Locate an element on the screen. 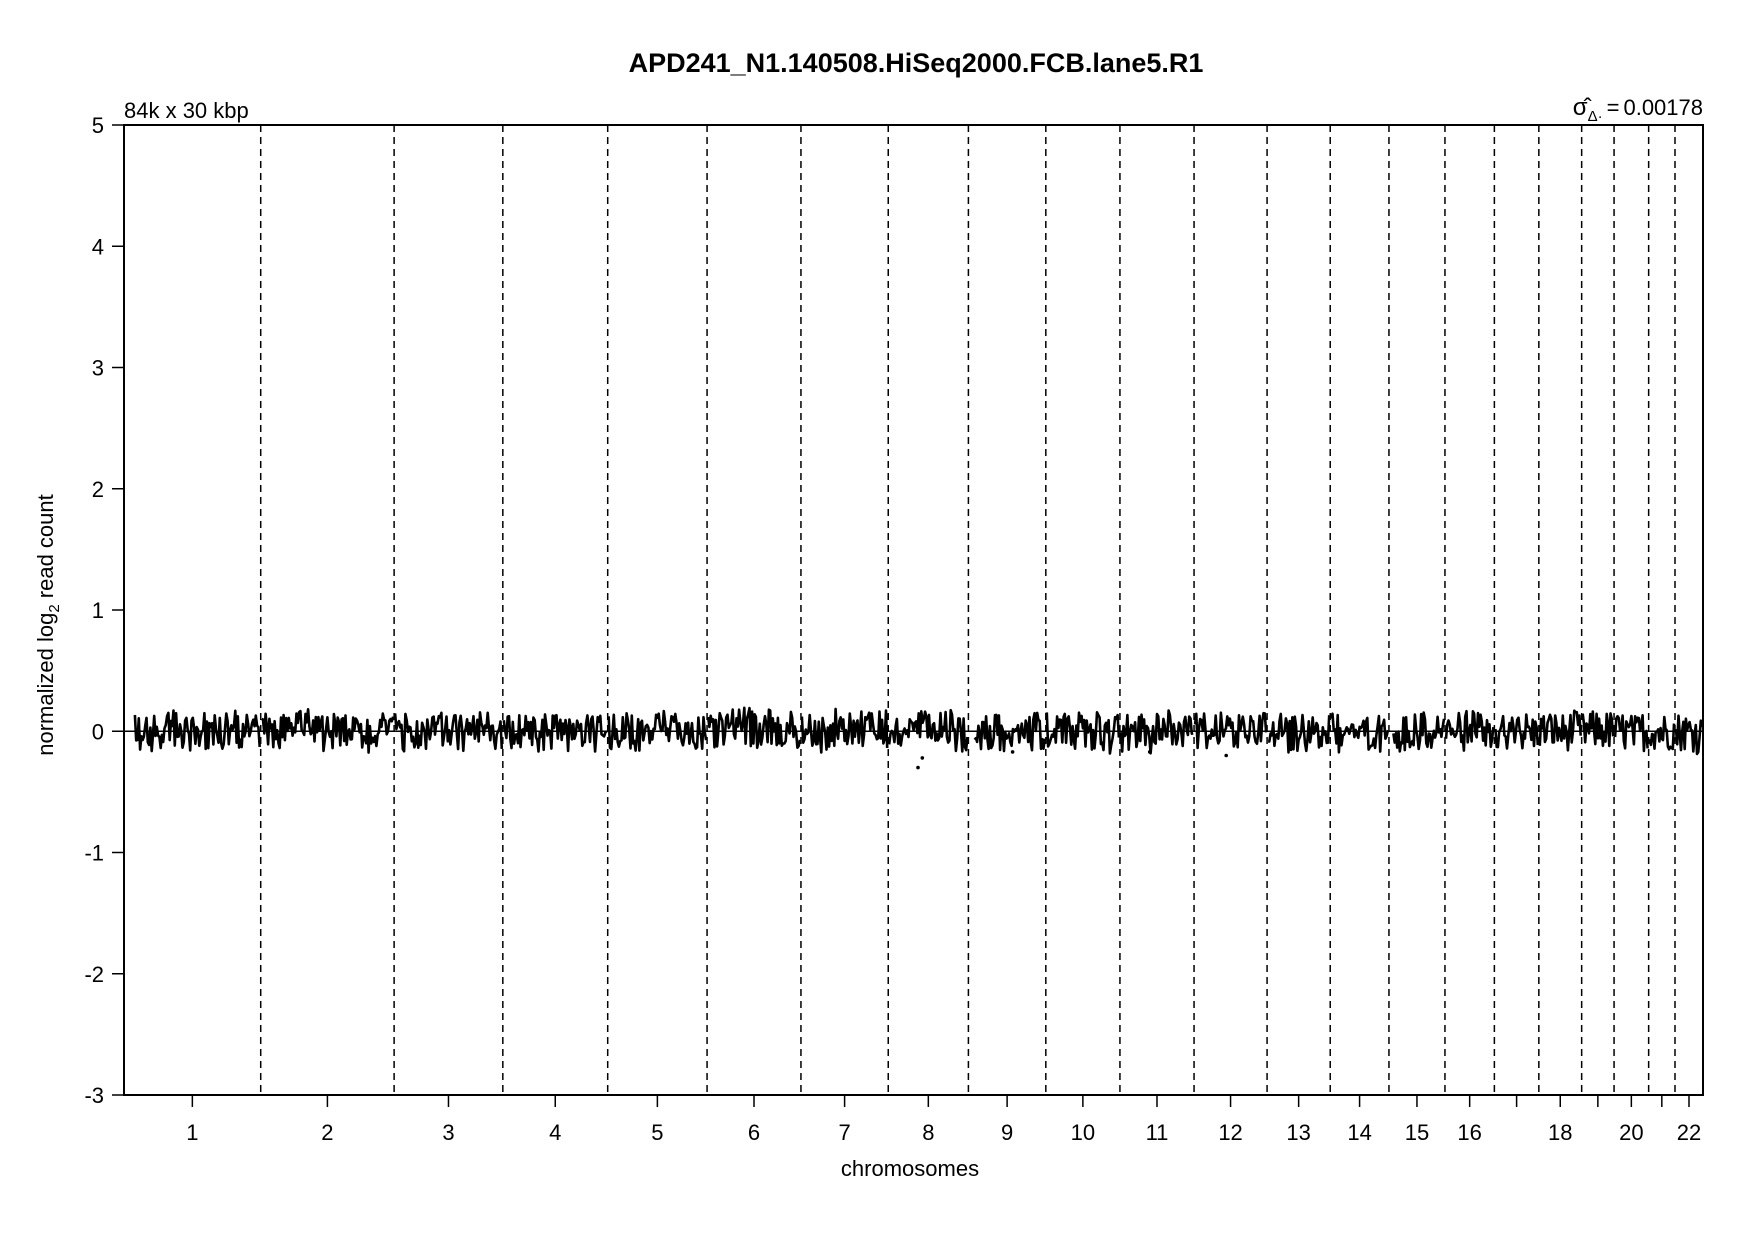 The image size is (1753, 1240). sigma-annotation: σ̂Δ· = 0.00178 is located at coordinates (1638, 109).